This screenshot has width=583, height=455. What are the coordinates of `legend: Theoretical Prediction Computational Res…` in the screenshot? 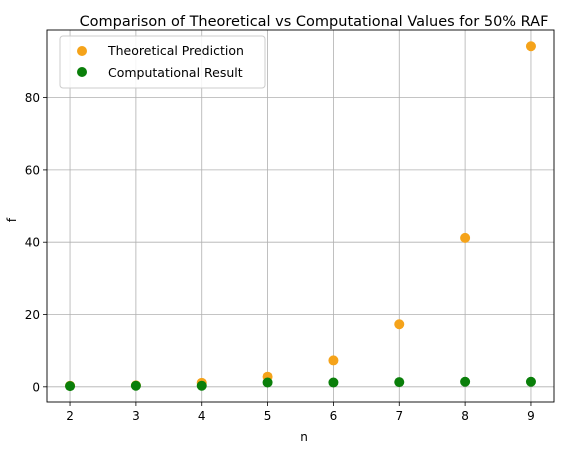 It's located at (162, 62).